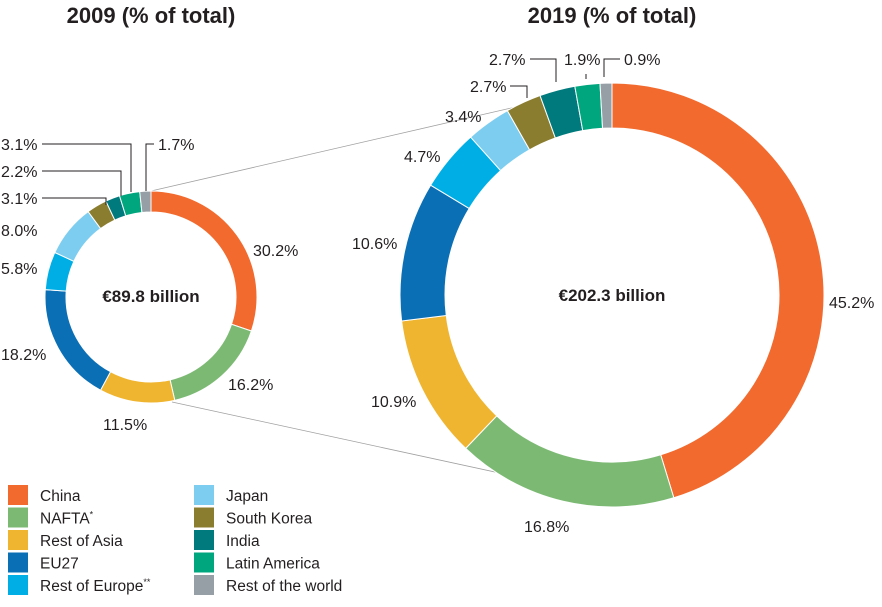  I want to click on slice-2009-rest-of-asia, so click(137, 387).